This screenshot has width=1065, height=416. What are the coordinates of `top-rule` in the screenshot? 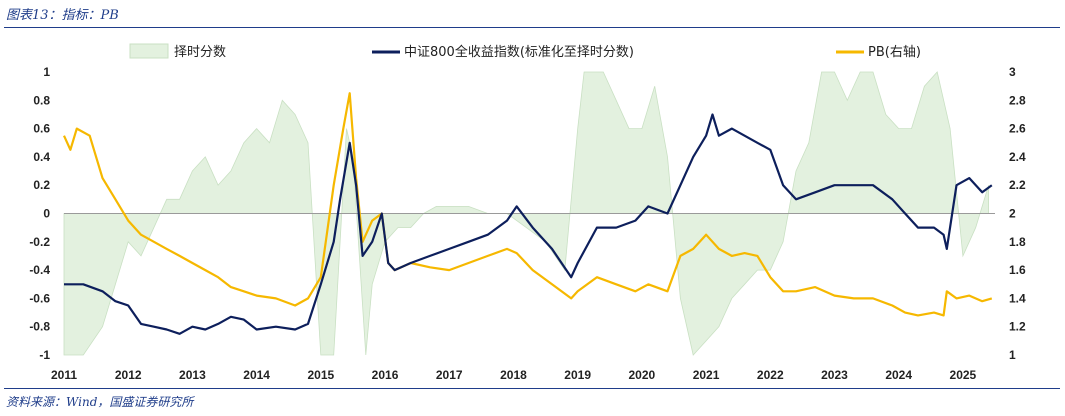 It's located at (532, 27).